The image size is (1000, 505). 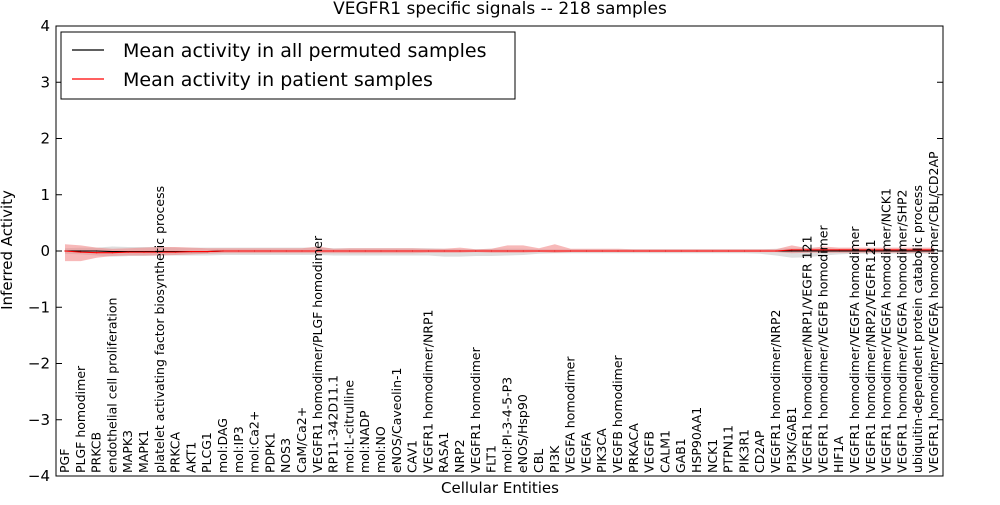 I want to click on x-tick-label: PRKCA, so click(x=175, y=452).